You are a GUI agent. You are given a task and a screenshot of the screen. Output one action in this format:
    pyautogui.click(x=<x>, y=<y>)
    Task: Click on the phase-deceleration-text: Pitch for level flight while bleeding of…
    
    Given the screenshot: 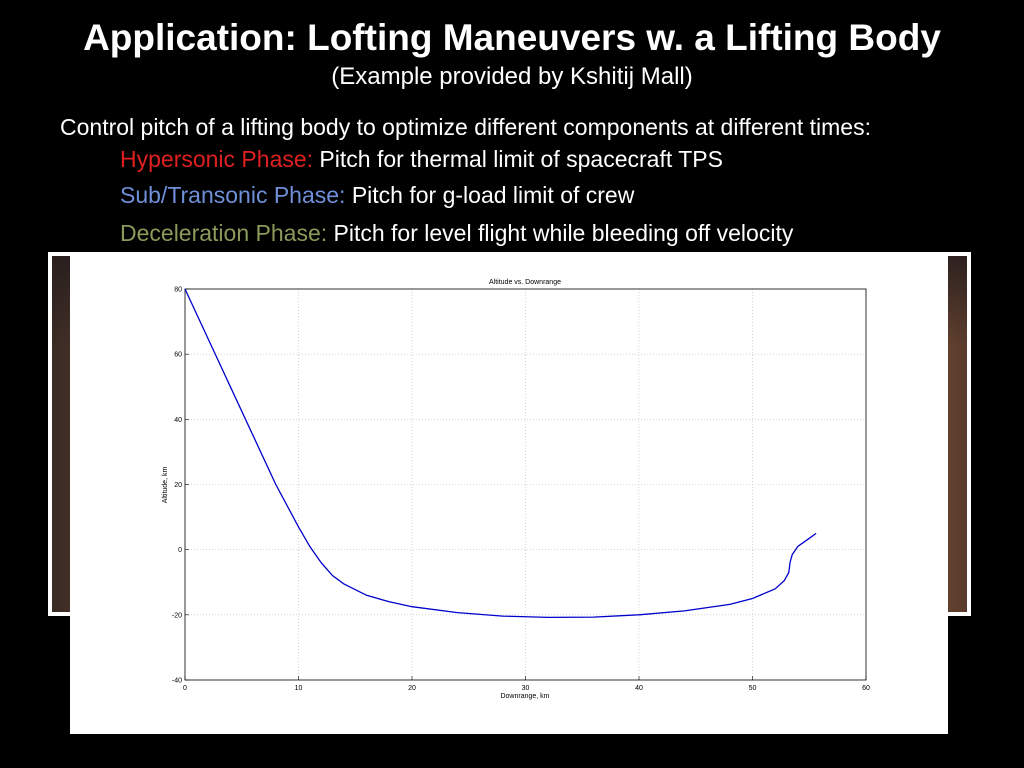 What is the action you would take?
    pyautogui.click(x=560, y=233)
    